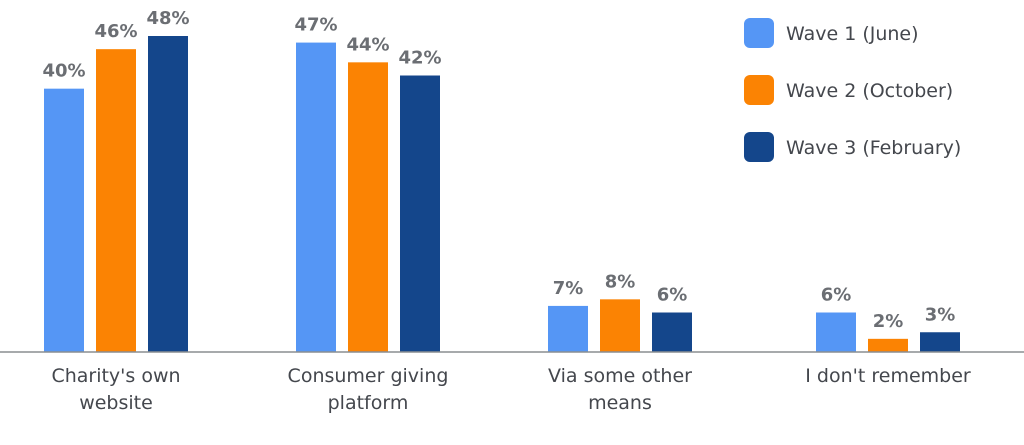 This screenshot has height=445, width=1024. I want to click on category-label-1-line-1: Charity's own, so click(115, 376).